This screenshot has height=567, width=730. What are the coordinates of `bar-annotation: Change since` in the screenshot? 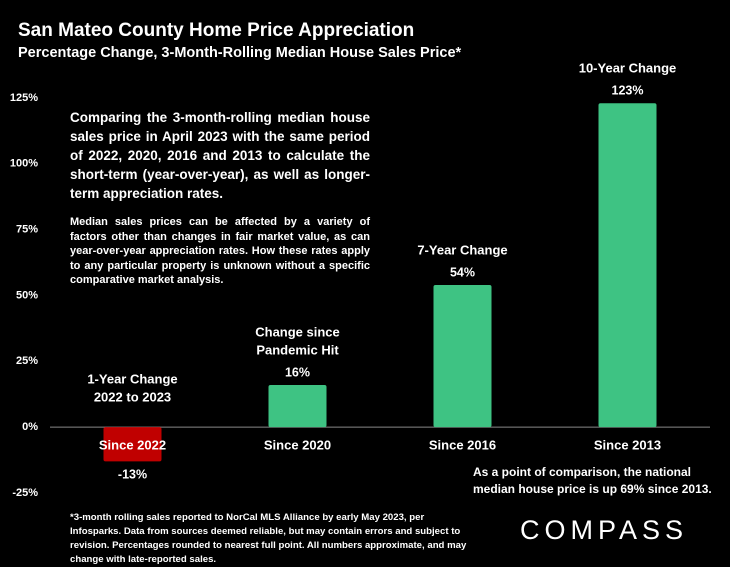 It's located at (297, 331).